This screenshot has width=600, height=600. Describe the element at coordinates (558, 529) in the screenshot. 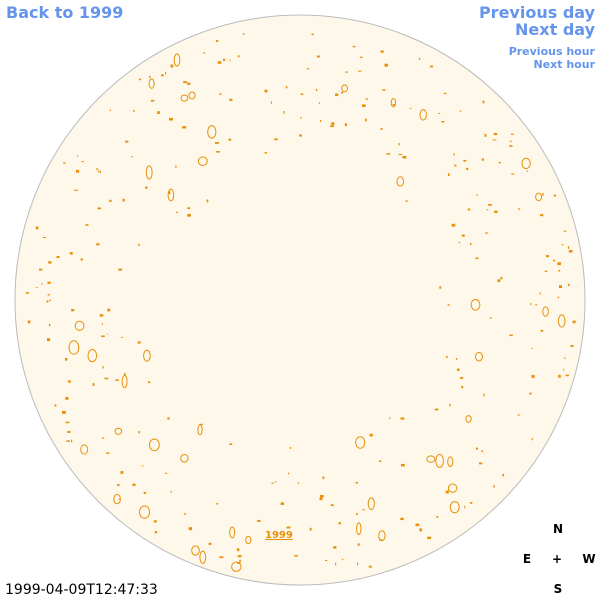

I see `compass-north: N` at that location.